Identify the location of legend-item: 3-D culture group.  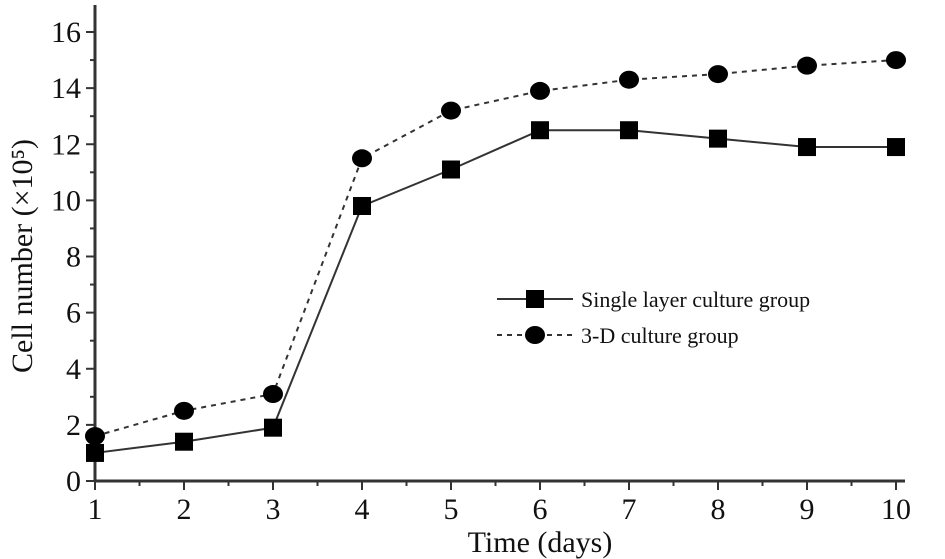
(618, 335).